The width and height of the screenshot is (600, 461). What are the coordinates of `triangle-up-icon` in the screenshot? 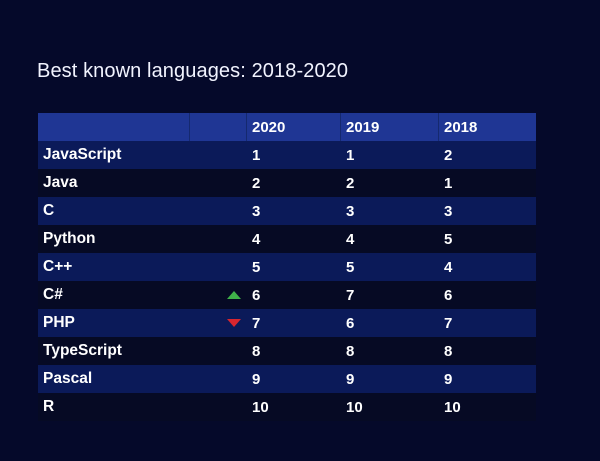 It's located at (234, 295).